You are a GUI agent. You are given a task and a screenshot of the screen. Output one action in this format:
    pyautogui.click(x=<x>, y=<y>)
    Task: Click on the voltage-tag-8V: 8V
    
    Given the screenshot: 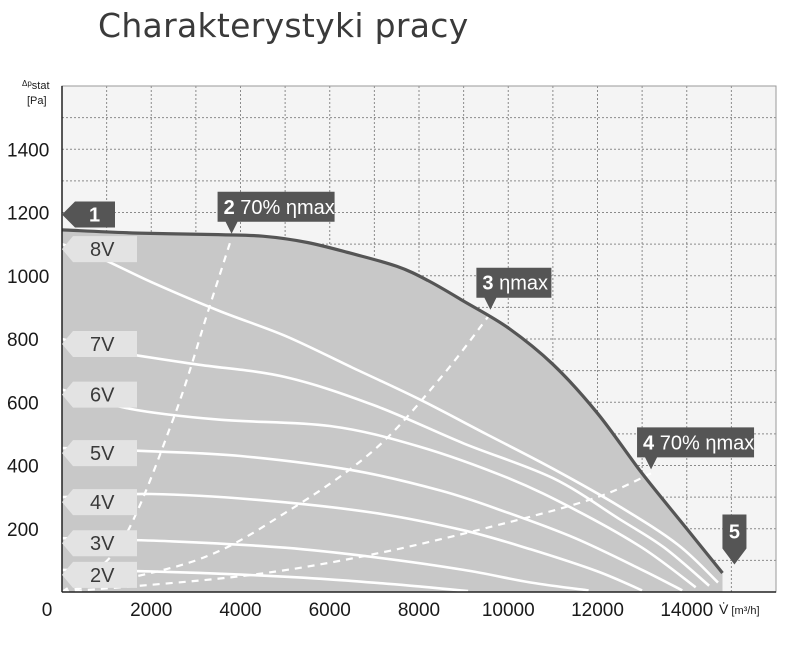 What is the action you would take?
    pyautogui.click(x=99, y=249)
    